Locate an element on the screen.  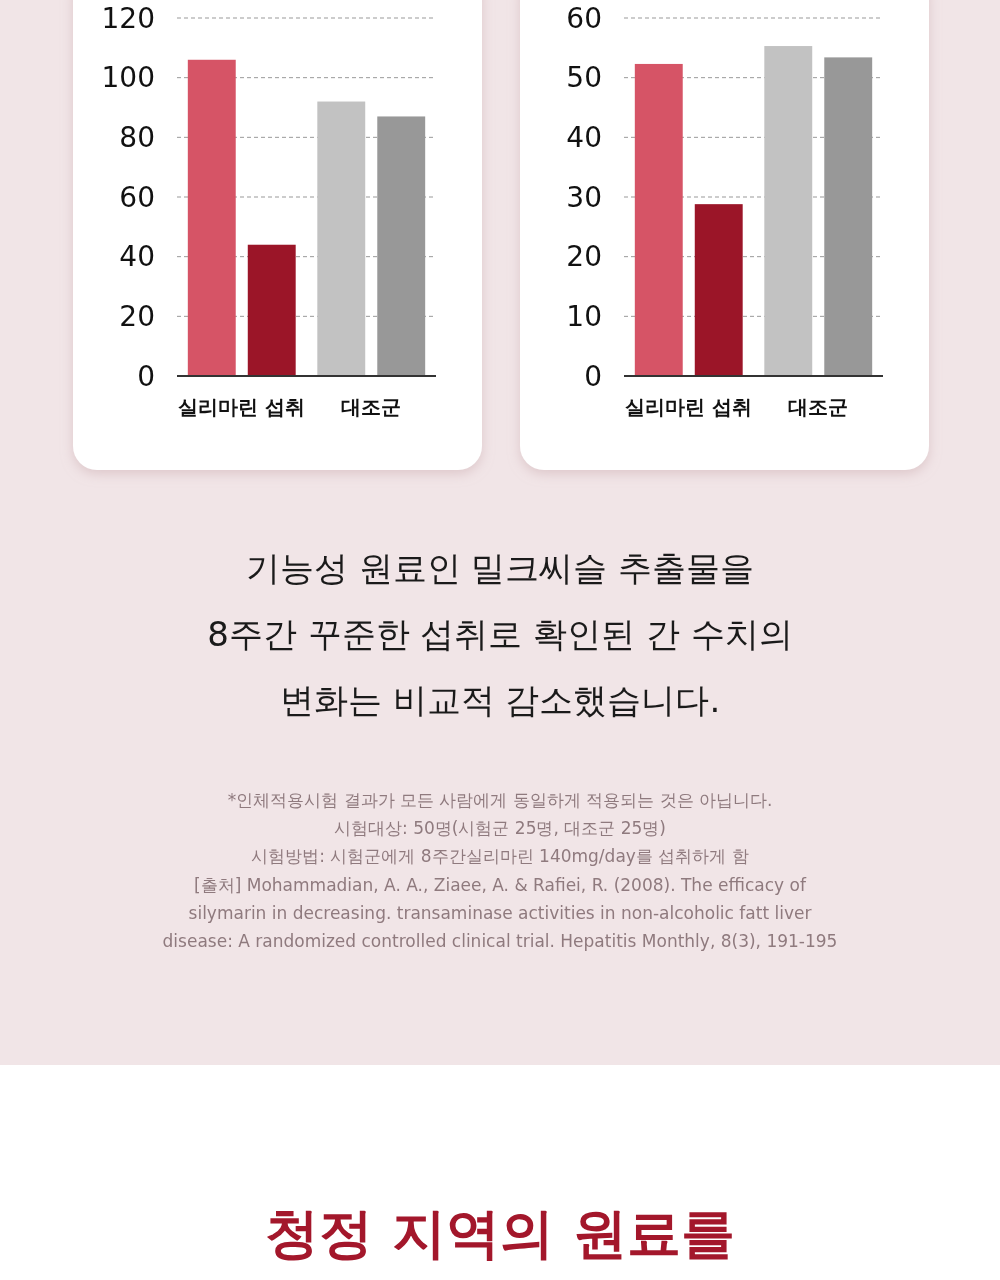
text: 시험대상: 50명(시험군 25명, 대조군 25명) is located at coordinates (500, 828).